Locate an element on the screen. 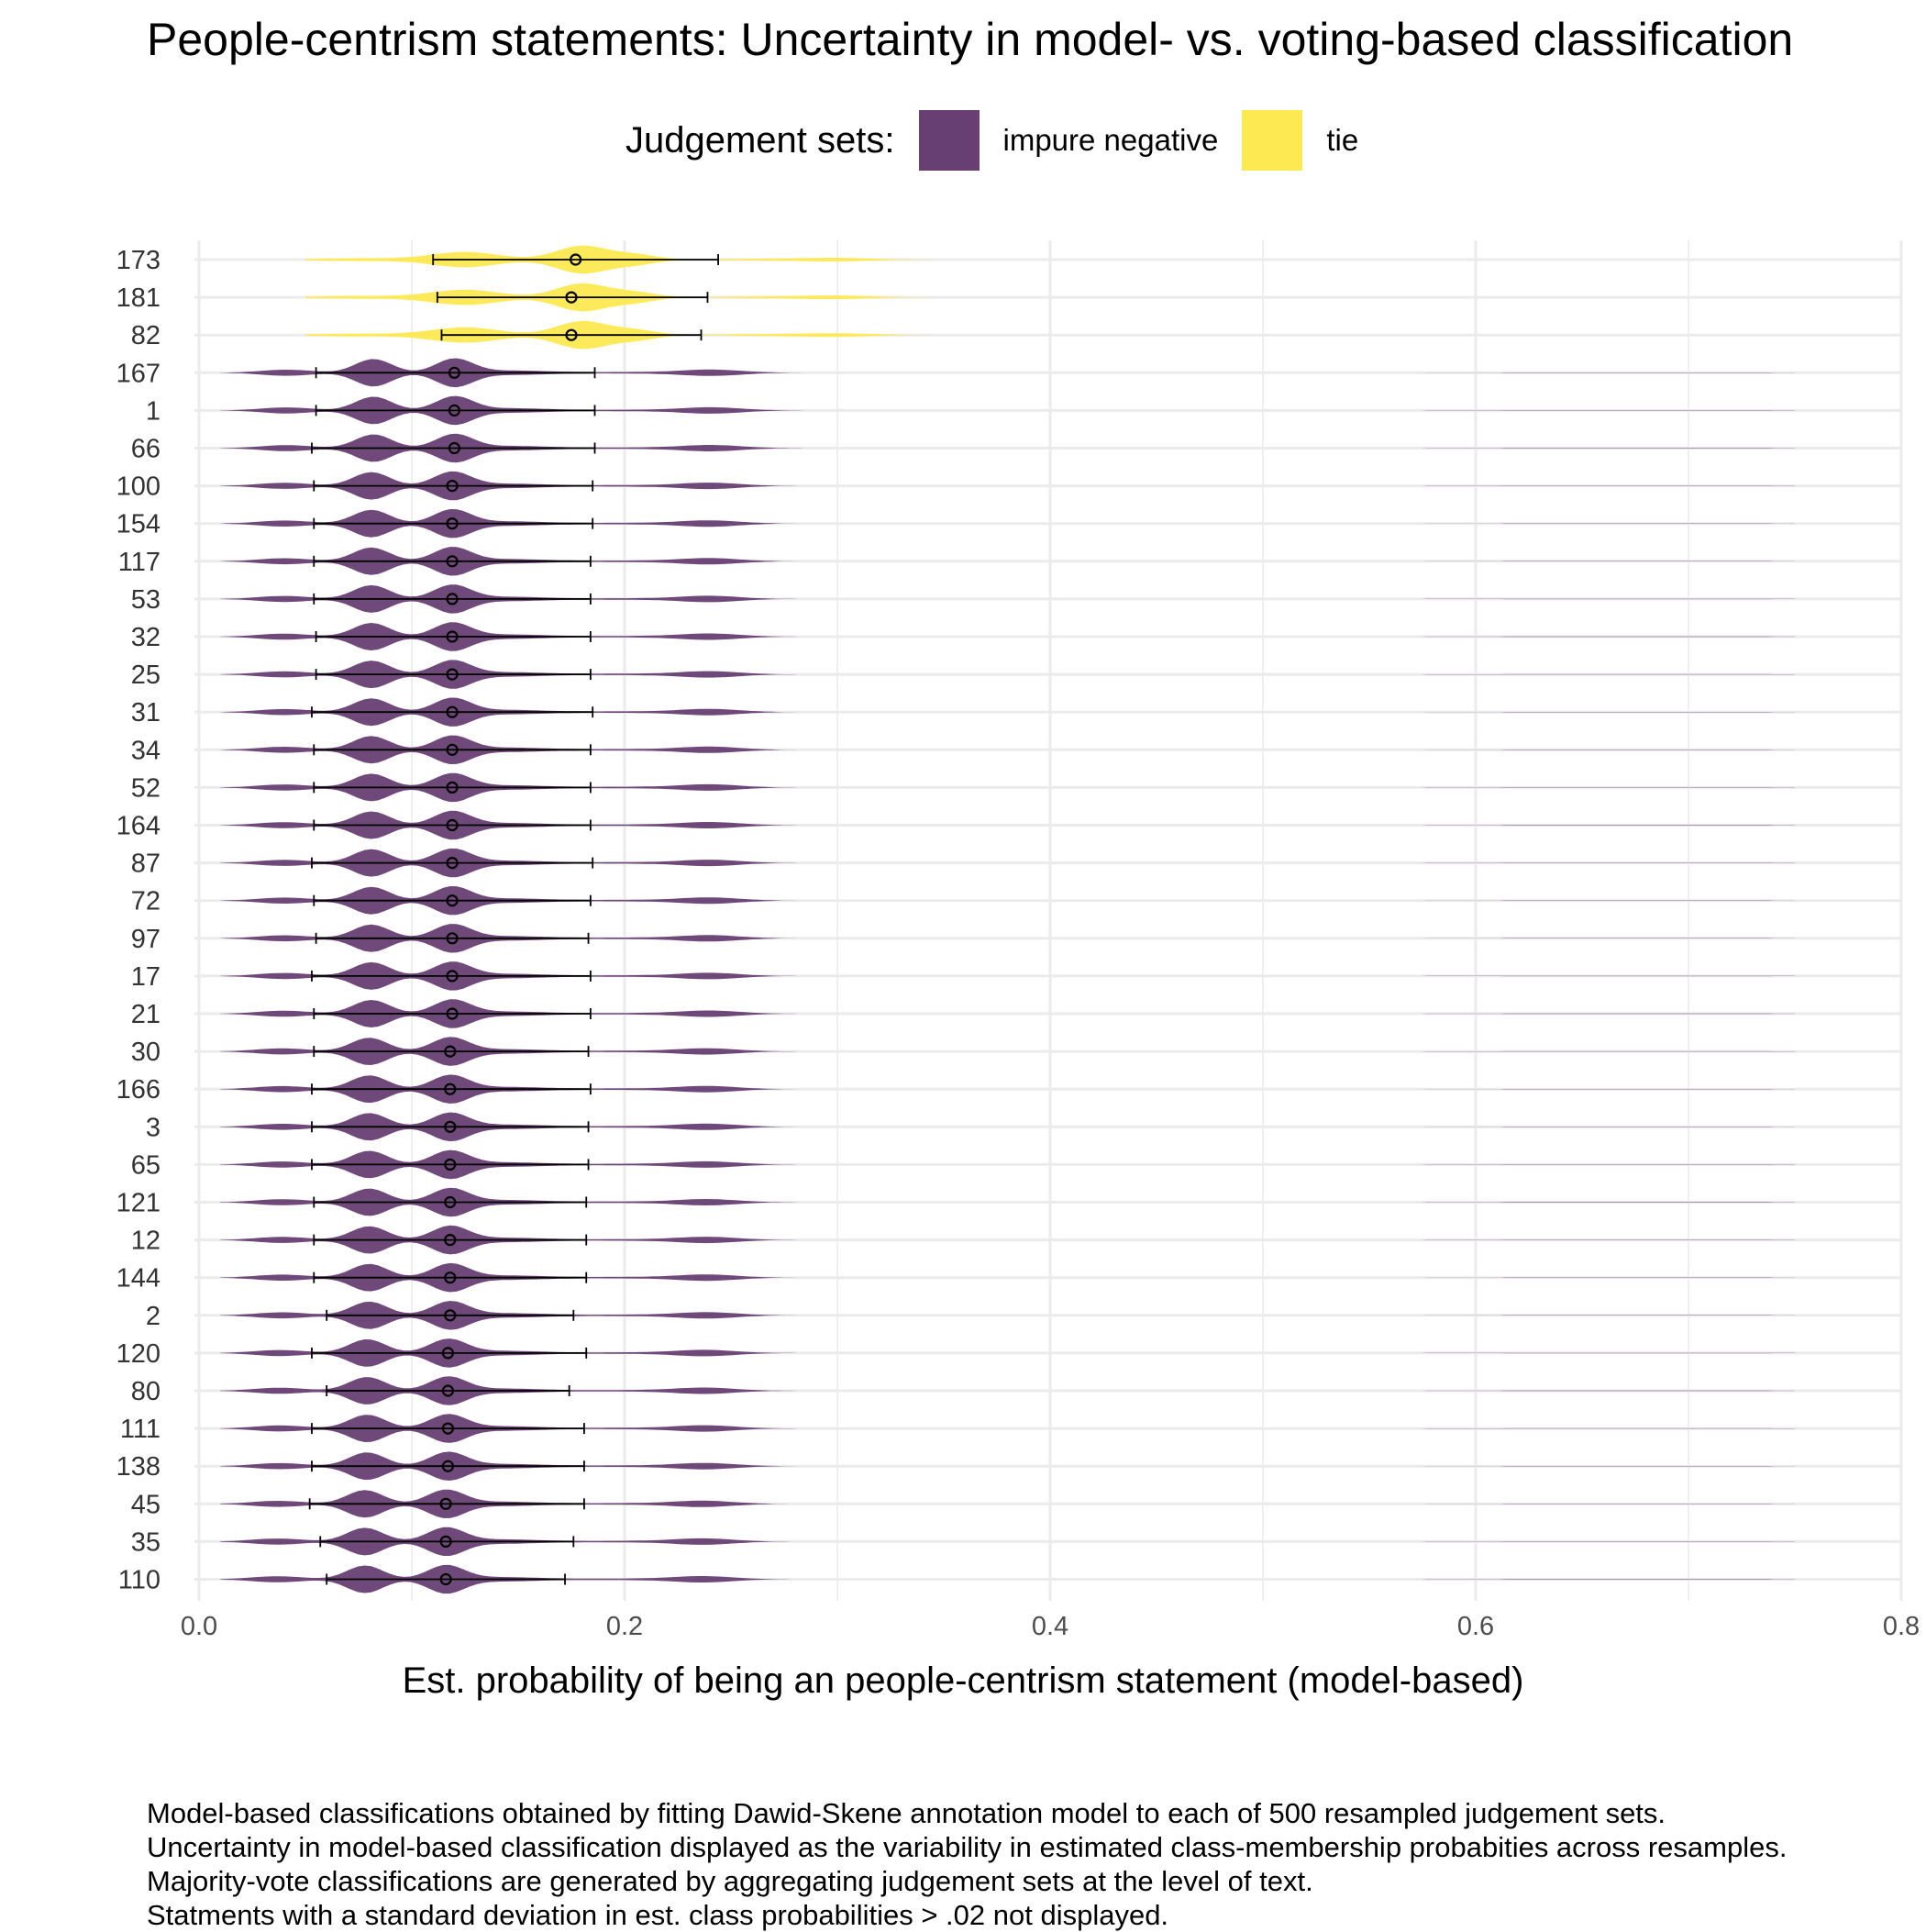  y-tick-label-1: 1 is located at coordinates (153, 411).